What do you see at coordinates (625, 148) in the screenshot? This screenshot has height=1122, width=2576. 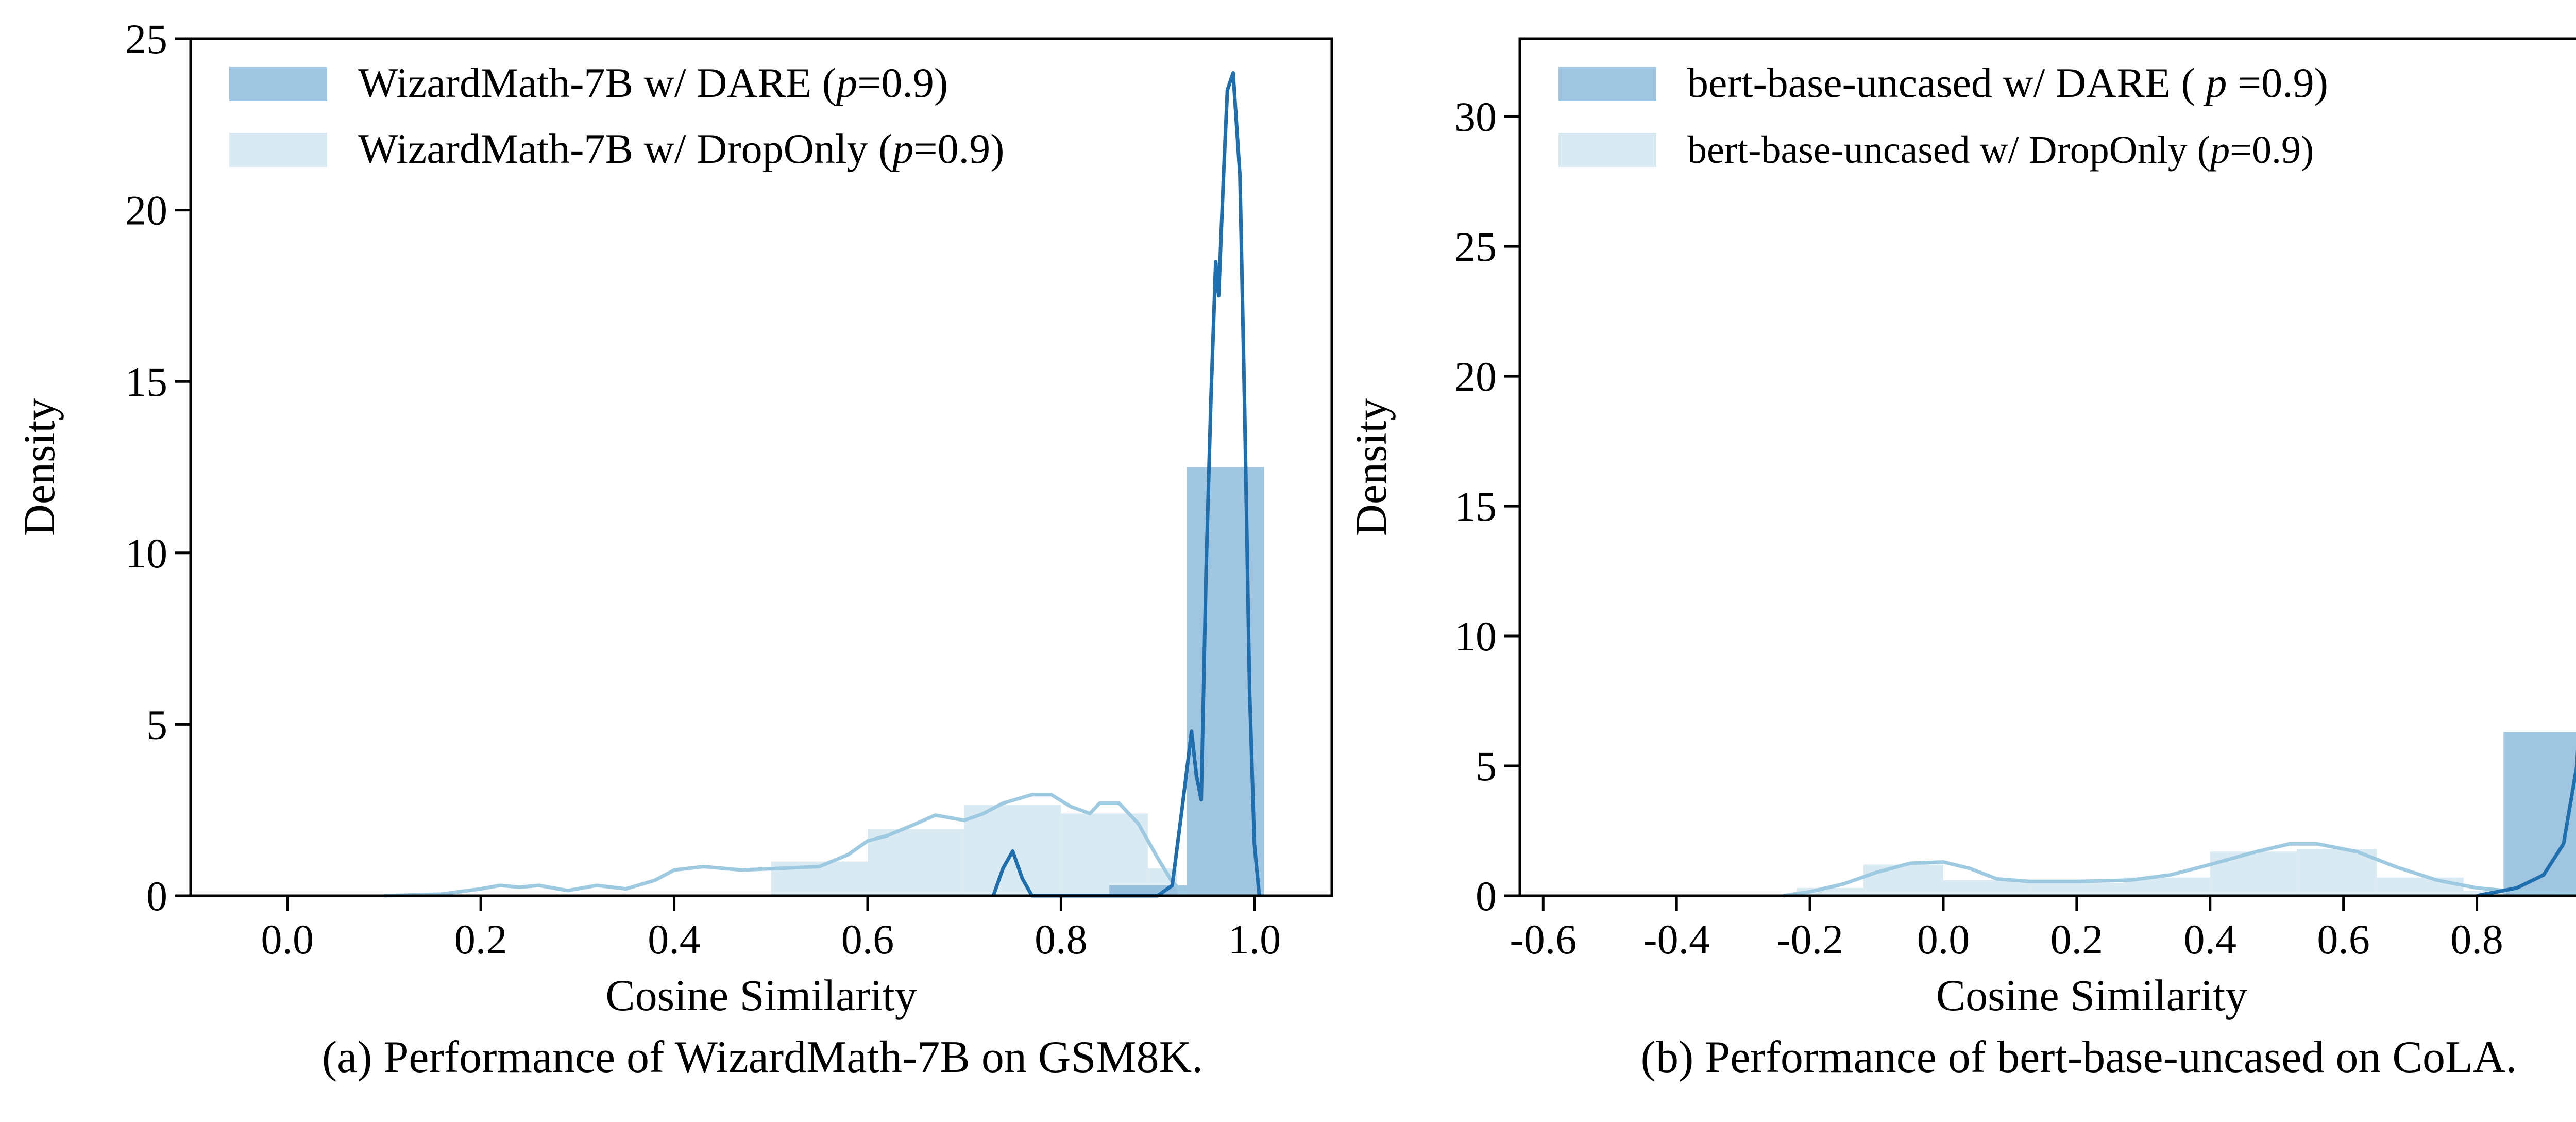 I see `legend-prefix: WizardMath-7B w/ DropOnly (` at bounding box center [625, 148].